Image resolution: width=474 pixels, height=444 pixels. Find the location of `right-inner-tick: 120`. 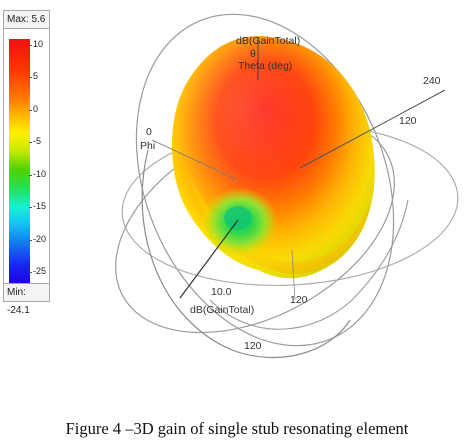

right-inner-tick: 120 is located at coordinates (408, 121).